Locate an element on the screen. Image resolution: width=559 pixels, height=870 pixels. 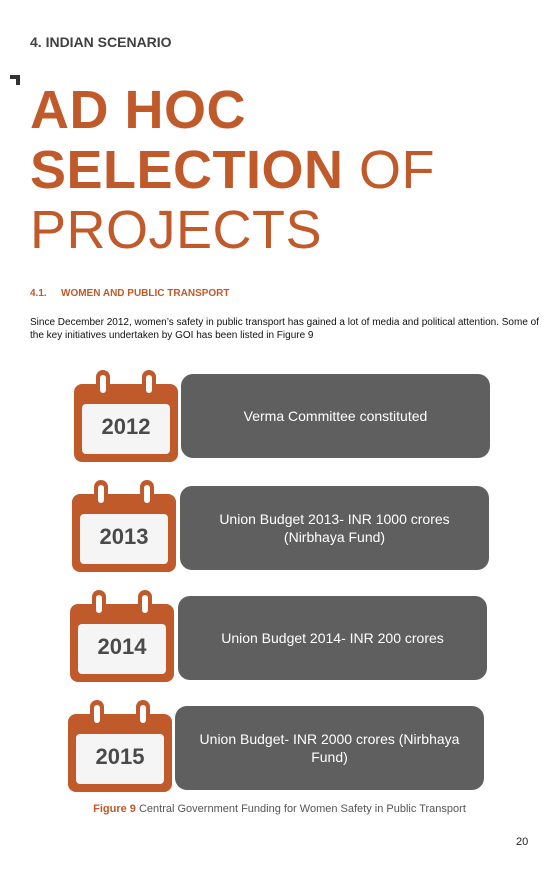
subsection-heading: 4.1. WOMEN AND PUBLIC TRANSPORT is located at coordinates (130, 293).